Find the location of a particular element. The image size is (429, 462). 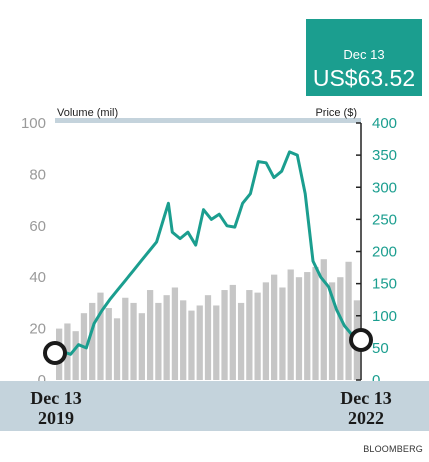

callout-date: Dec 13 is located at coordinates (364, 54).